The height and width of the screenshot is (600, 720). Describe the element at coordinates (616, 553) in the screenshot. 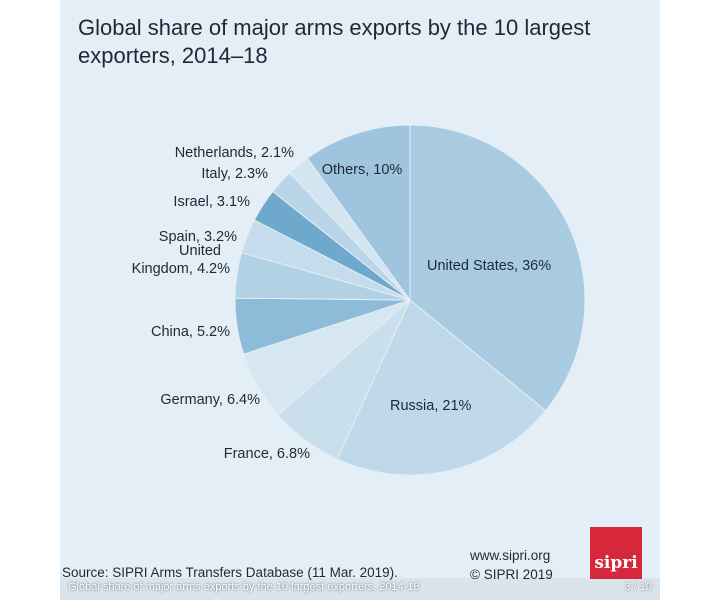

I see `sipri-logo: sipri` at that location.